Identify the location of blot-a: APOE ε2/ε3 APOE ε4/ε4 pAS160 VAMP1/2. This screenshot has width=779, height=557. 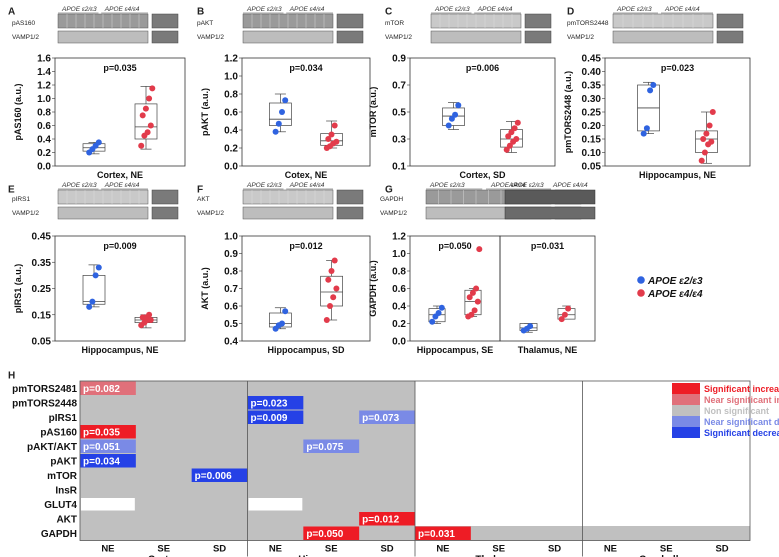
(95, 25).